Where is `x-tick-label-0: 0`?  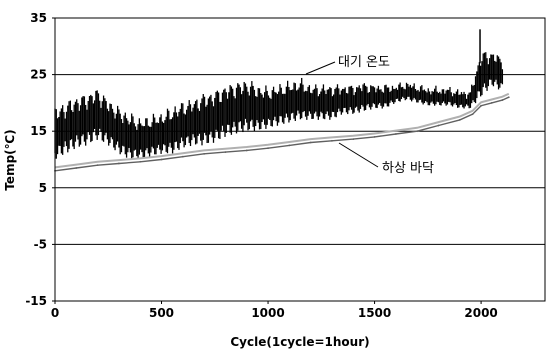 x-tick-label-0: 0 is located at coordinates (55, 313).